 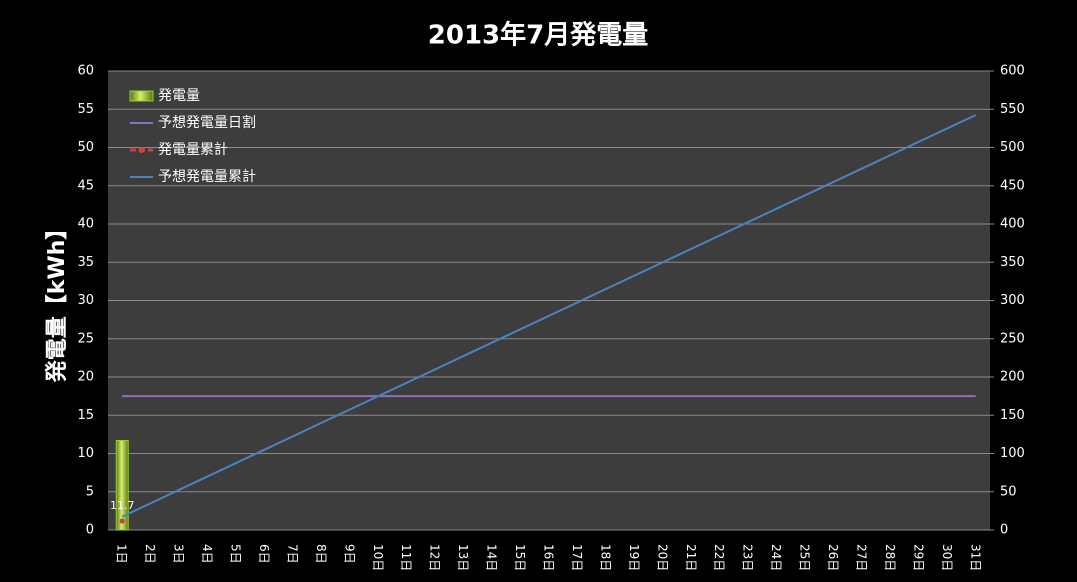 I want to click on legend-label: 発電量累計, so click(x=193, y=150).